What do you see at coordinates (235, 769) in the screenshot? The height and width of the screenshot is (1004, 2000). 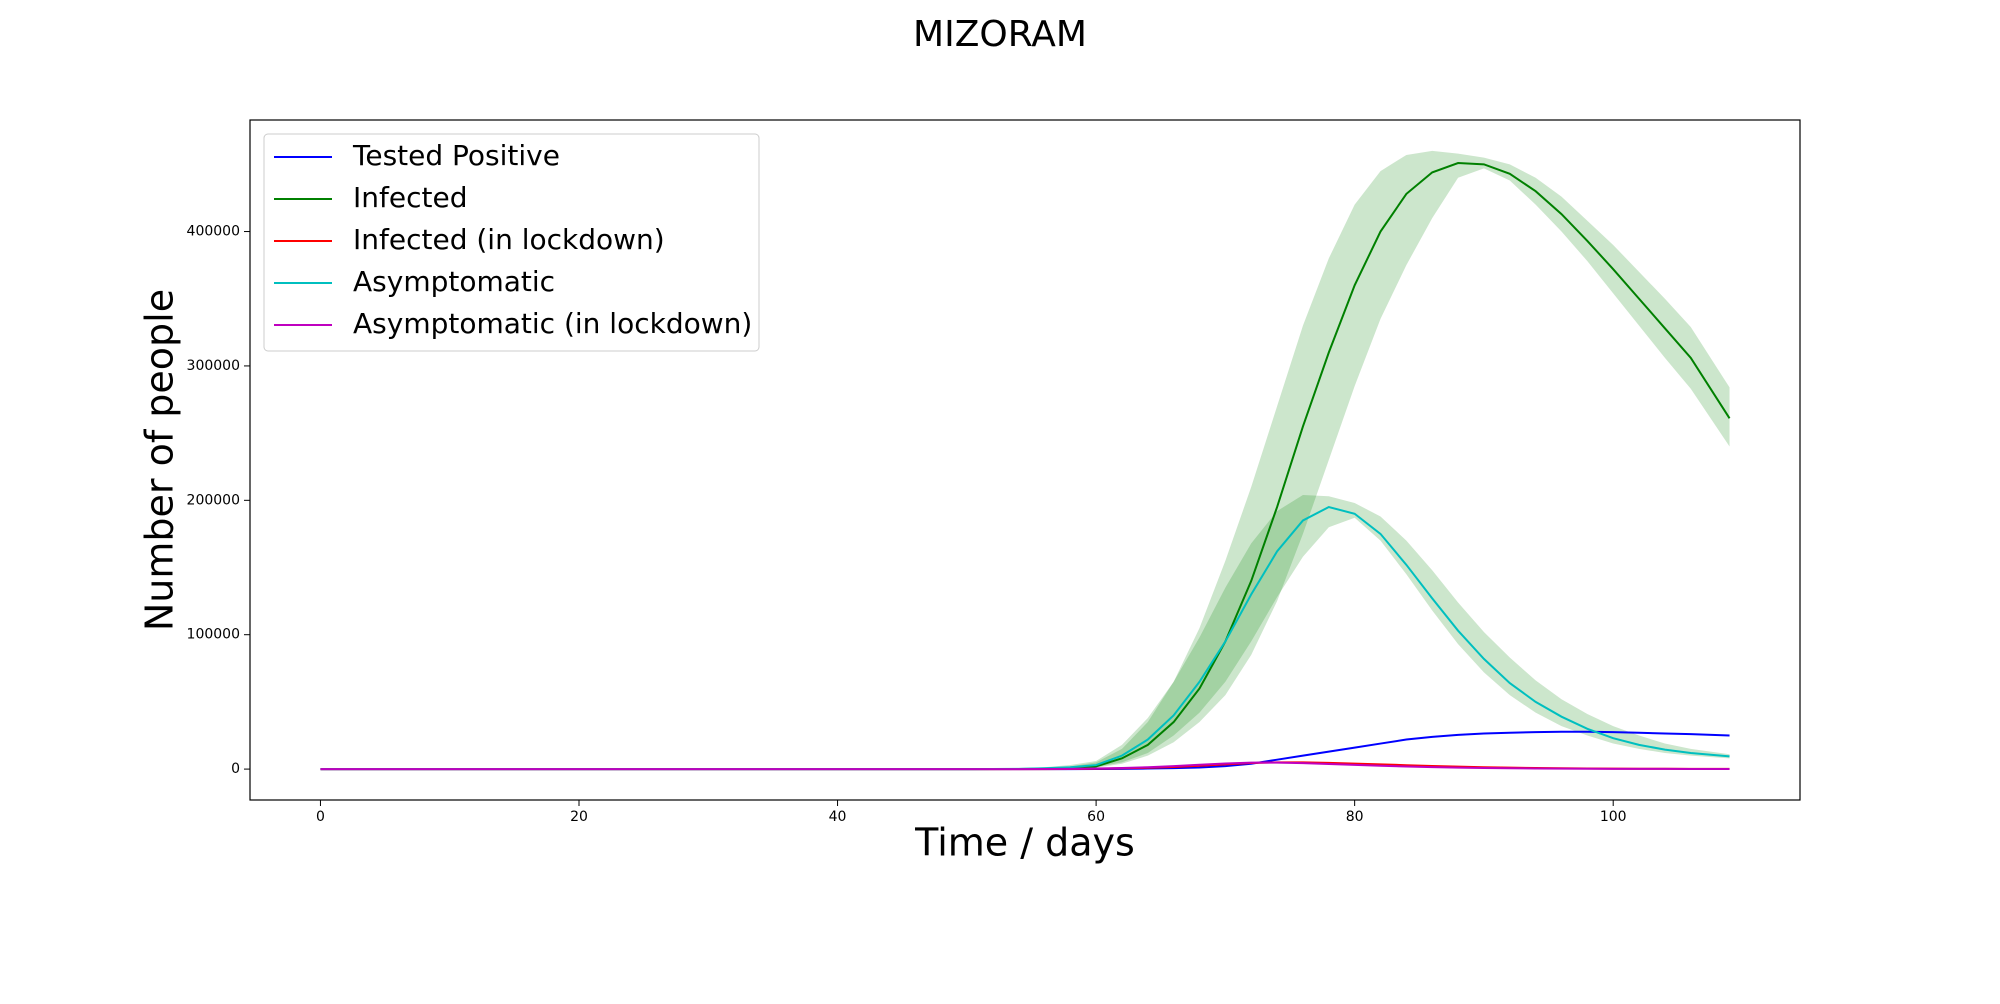 I see `y-tick-label: 0` at bounding box center [235, 769].